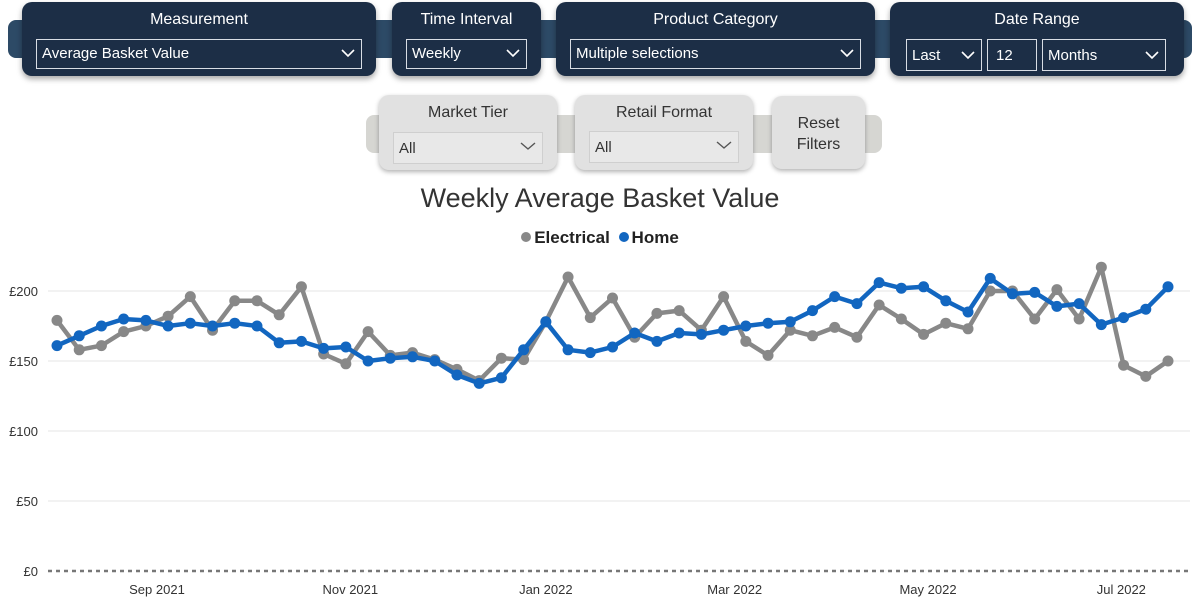 The image size is (1200, 600). I want to click on legend-item-electrical: Electrical, so click(565, 238).